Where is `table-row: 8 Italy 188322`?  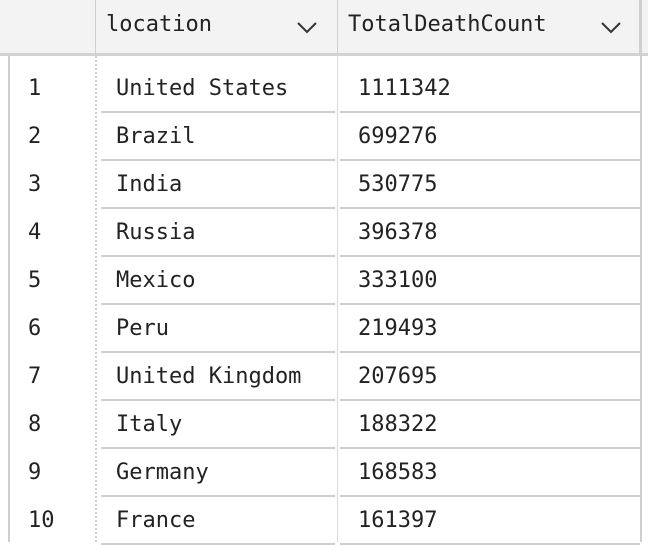 table-row: 8 Italy 188322 is located at coordinates (324, 425).